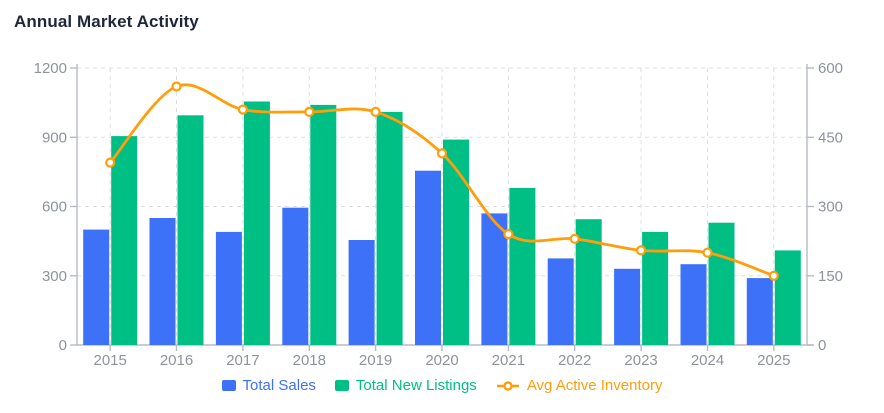  I want to click on legend-line-marker-icon, so click(508, 386).